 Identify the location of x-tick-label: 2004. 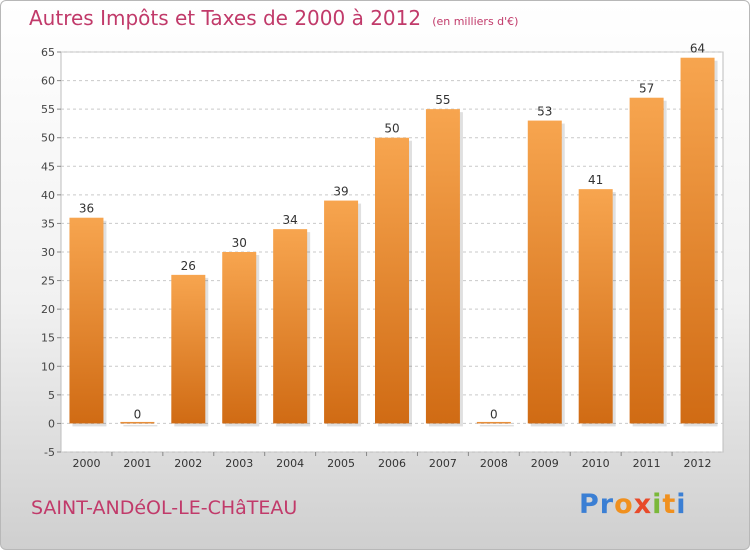
(290, 463).